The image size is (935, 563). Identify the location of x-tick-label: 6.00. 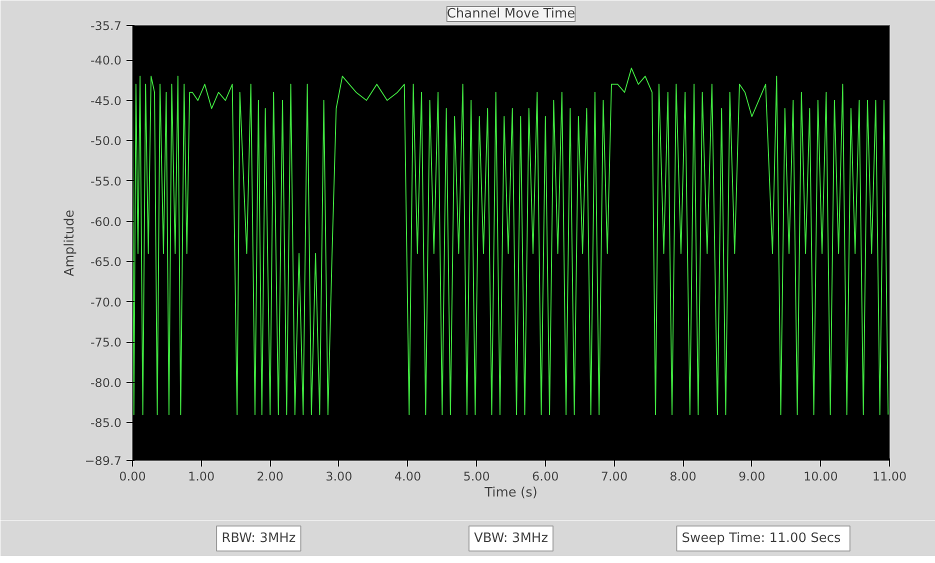
(545, 477).